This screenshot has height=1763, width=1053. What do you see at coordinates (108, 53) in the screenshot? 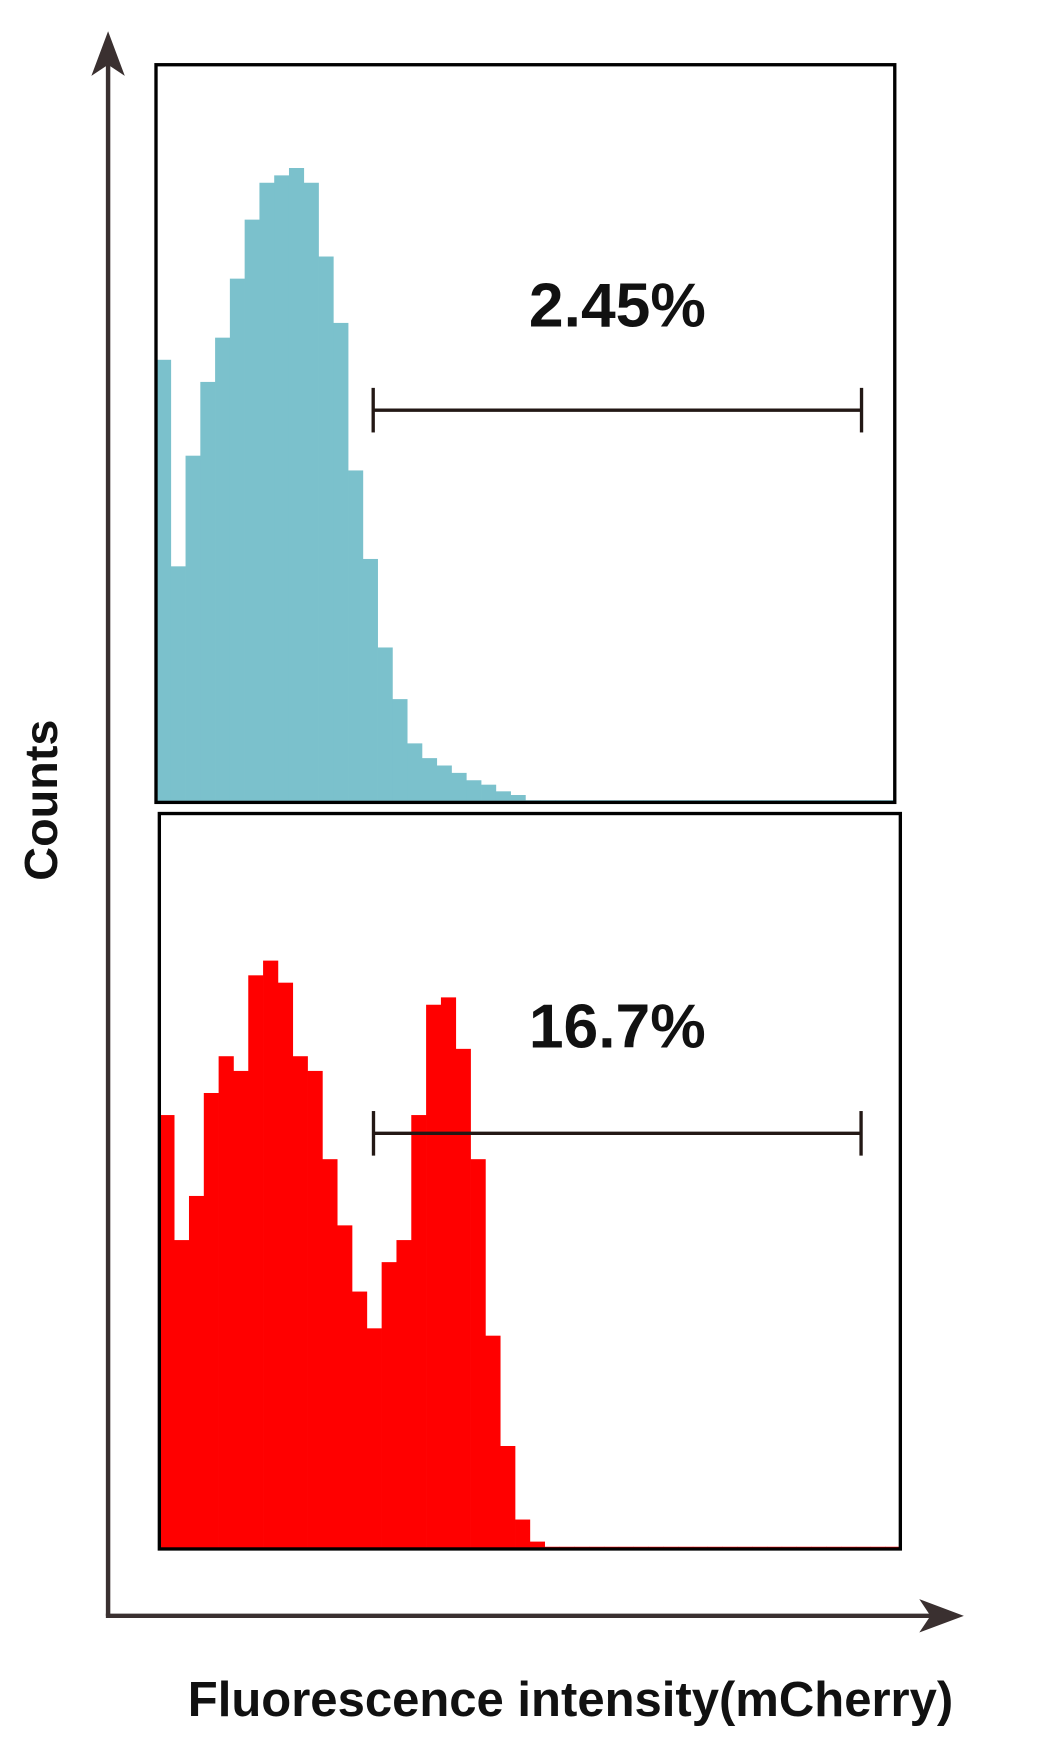
I see `y-arrow` at bounding box center [108, 53].